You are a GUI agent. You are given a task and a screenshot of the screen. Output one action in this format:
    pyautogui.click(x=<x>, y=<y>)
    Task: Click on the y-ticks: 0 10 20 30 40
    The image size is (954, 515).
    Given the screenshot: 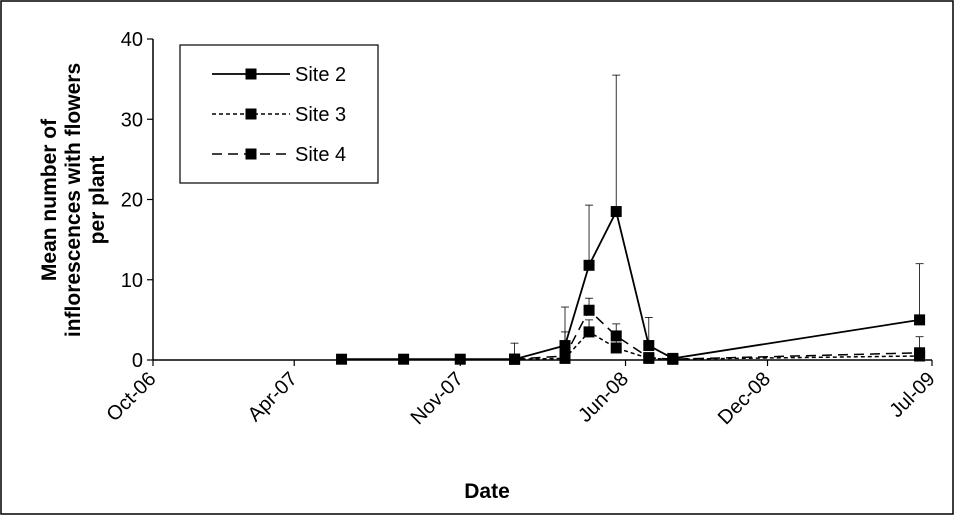 What is the action you would take?
    pyautogui.click(x=137, y=200)
    